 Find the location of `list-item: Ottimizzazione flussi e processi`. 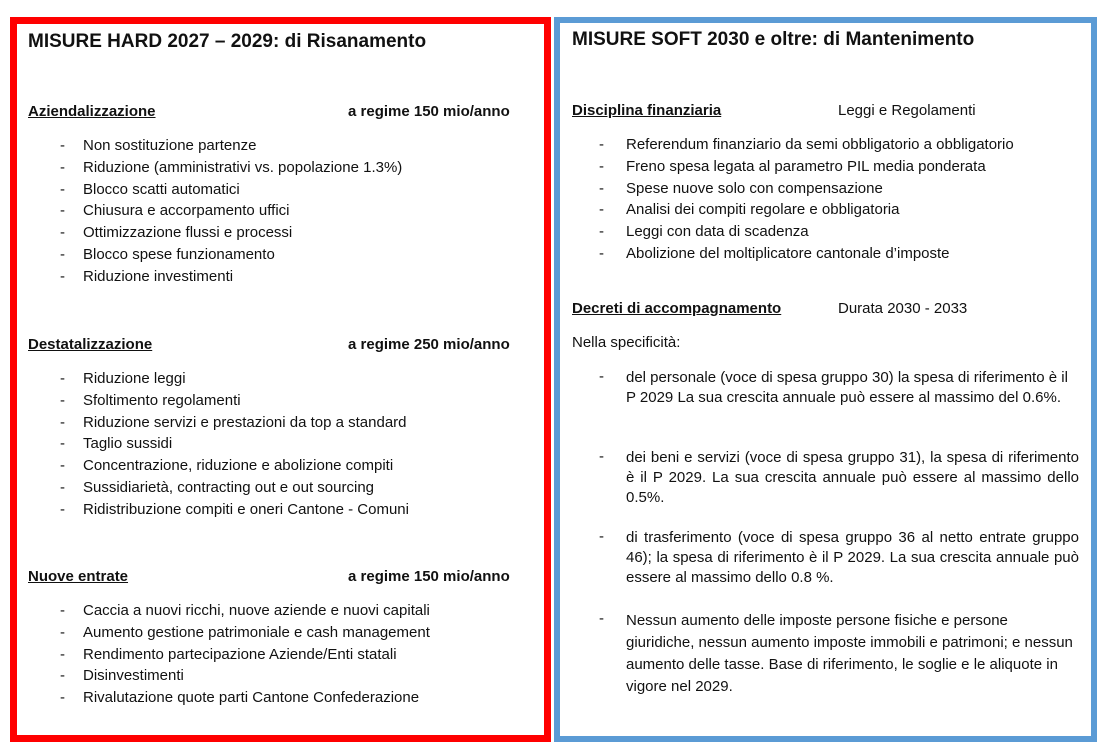

list-item: Ottimizzazione flussi e processi is located at coordinates (188, 233).